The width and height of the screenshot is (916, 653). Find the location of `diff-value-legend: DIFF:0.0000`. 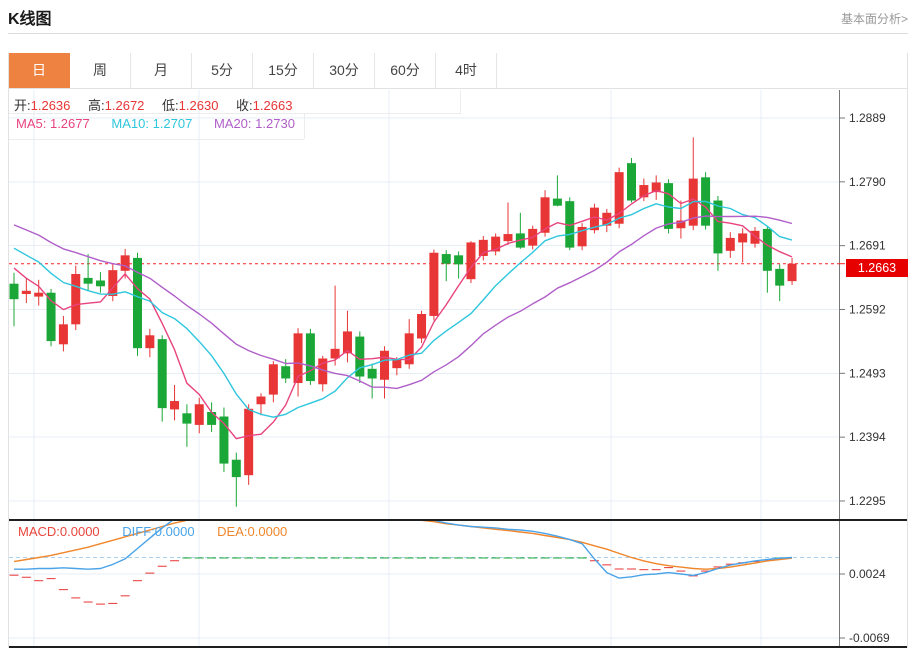

diff-value-legend: DIFF:0.0000 is located at coordinates (158, 531).